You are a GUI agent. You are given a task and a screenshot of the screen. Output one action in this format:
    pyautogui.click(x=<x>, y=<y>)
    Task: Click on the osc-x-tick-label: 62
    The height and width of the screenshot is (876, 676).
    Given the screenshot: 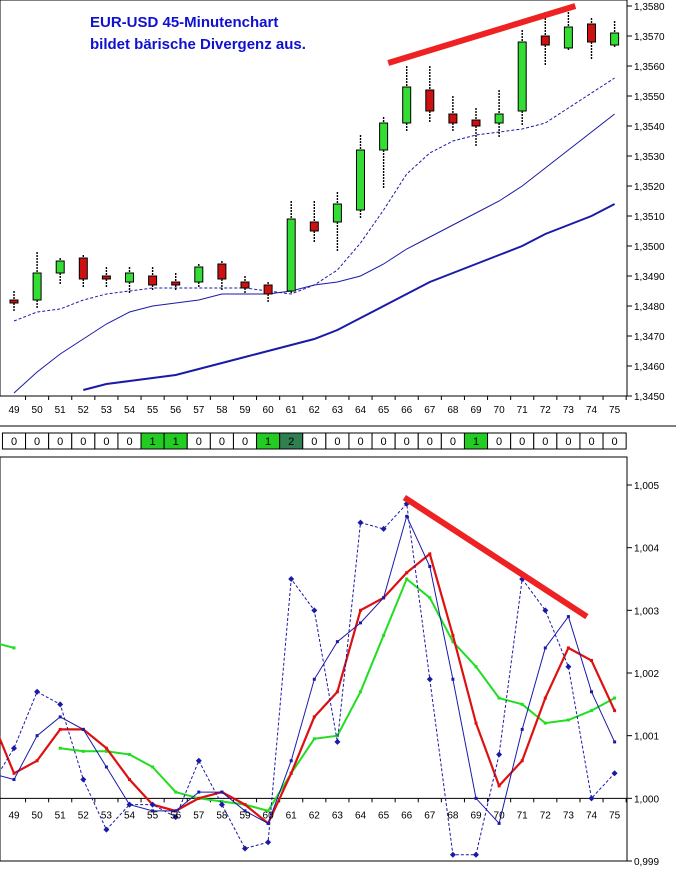 What is the action you would take?
    pyautogui.click(x=315, y=815)
    